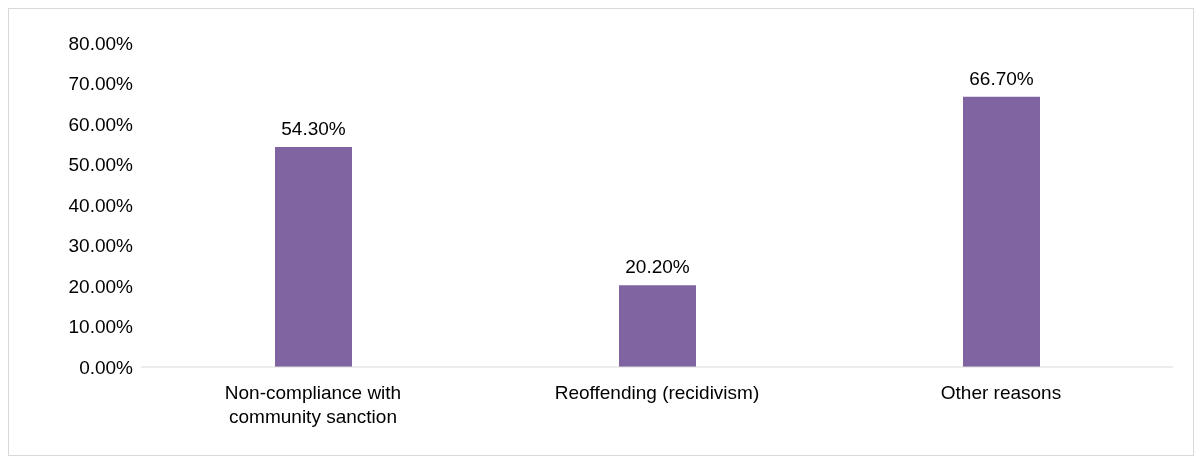 The height and width of the screenshot is (464, 1202). Describe the element at coordinates (1001, 392) in the screenshot. I see `x-tick-label: Other reasons` at that location.